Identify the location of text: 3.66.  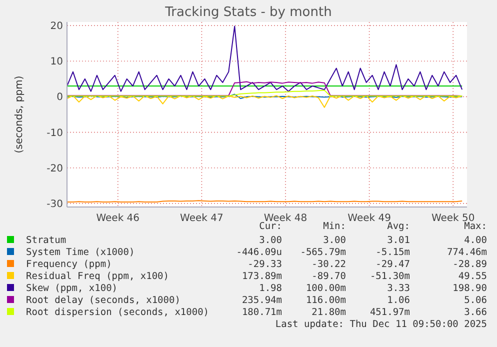
(476, 312).